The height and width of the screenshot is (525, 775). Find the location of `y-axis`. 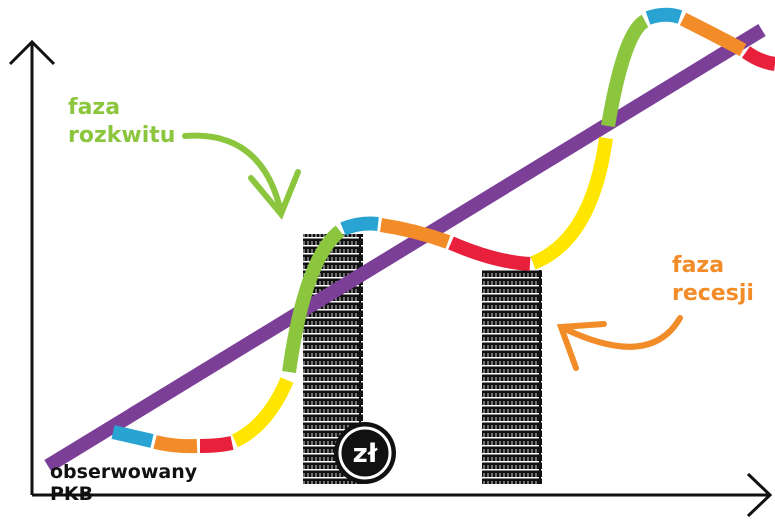

y-axis is located at coordinates (32, 267).